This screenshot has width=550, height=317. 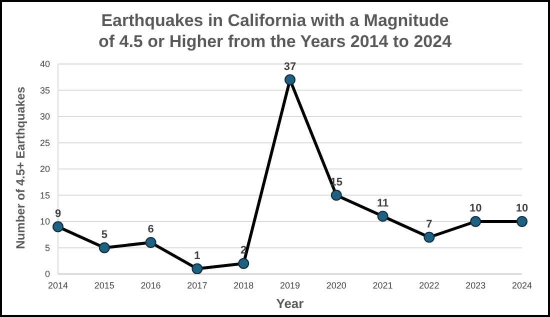 What do you see at coordinates (382, 203) in the screenshot?
I see `data-label: 11` at bounding box center [382, 203].